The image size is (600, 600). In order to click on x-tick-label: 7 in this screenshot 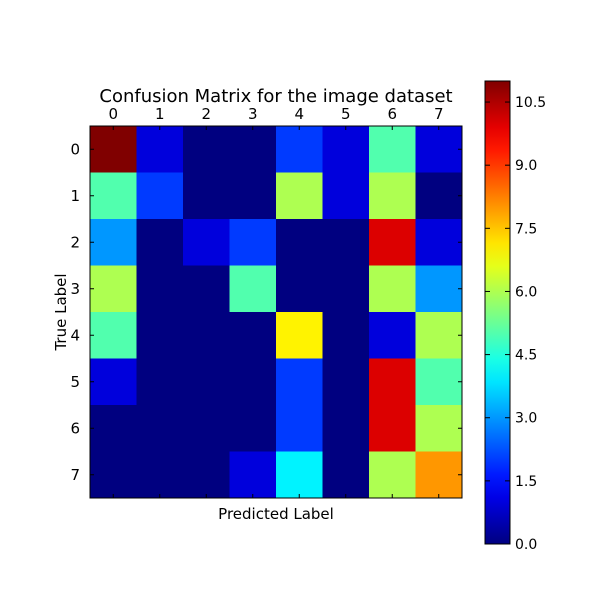, I will do `click(439, 114)`.